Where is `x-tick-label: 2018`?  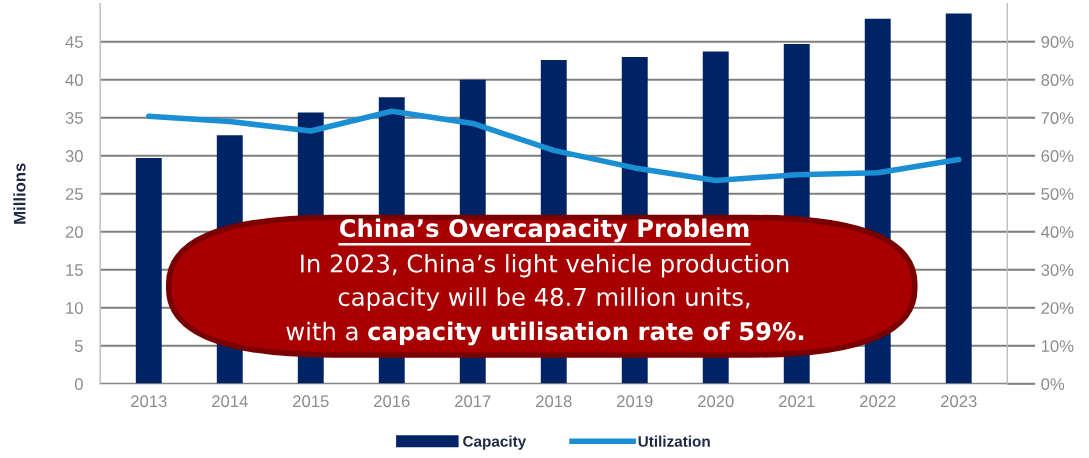
x-tick-label: 2018 is located at coordinates (554, 401).